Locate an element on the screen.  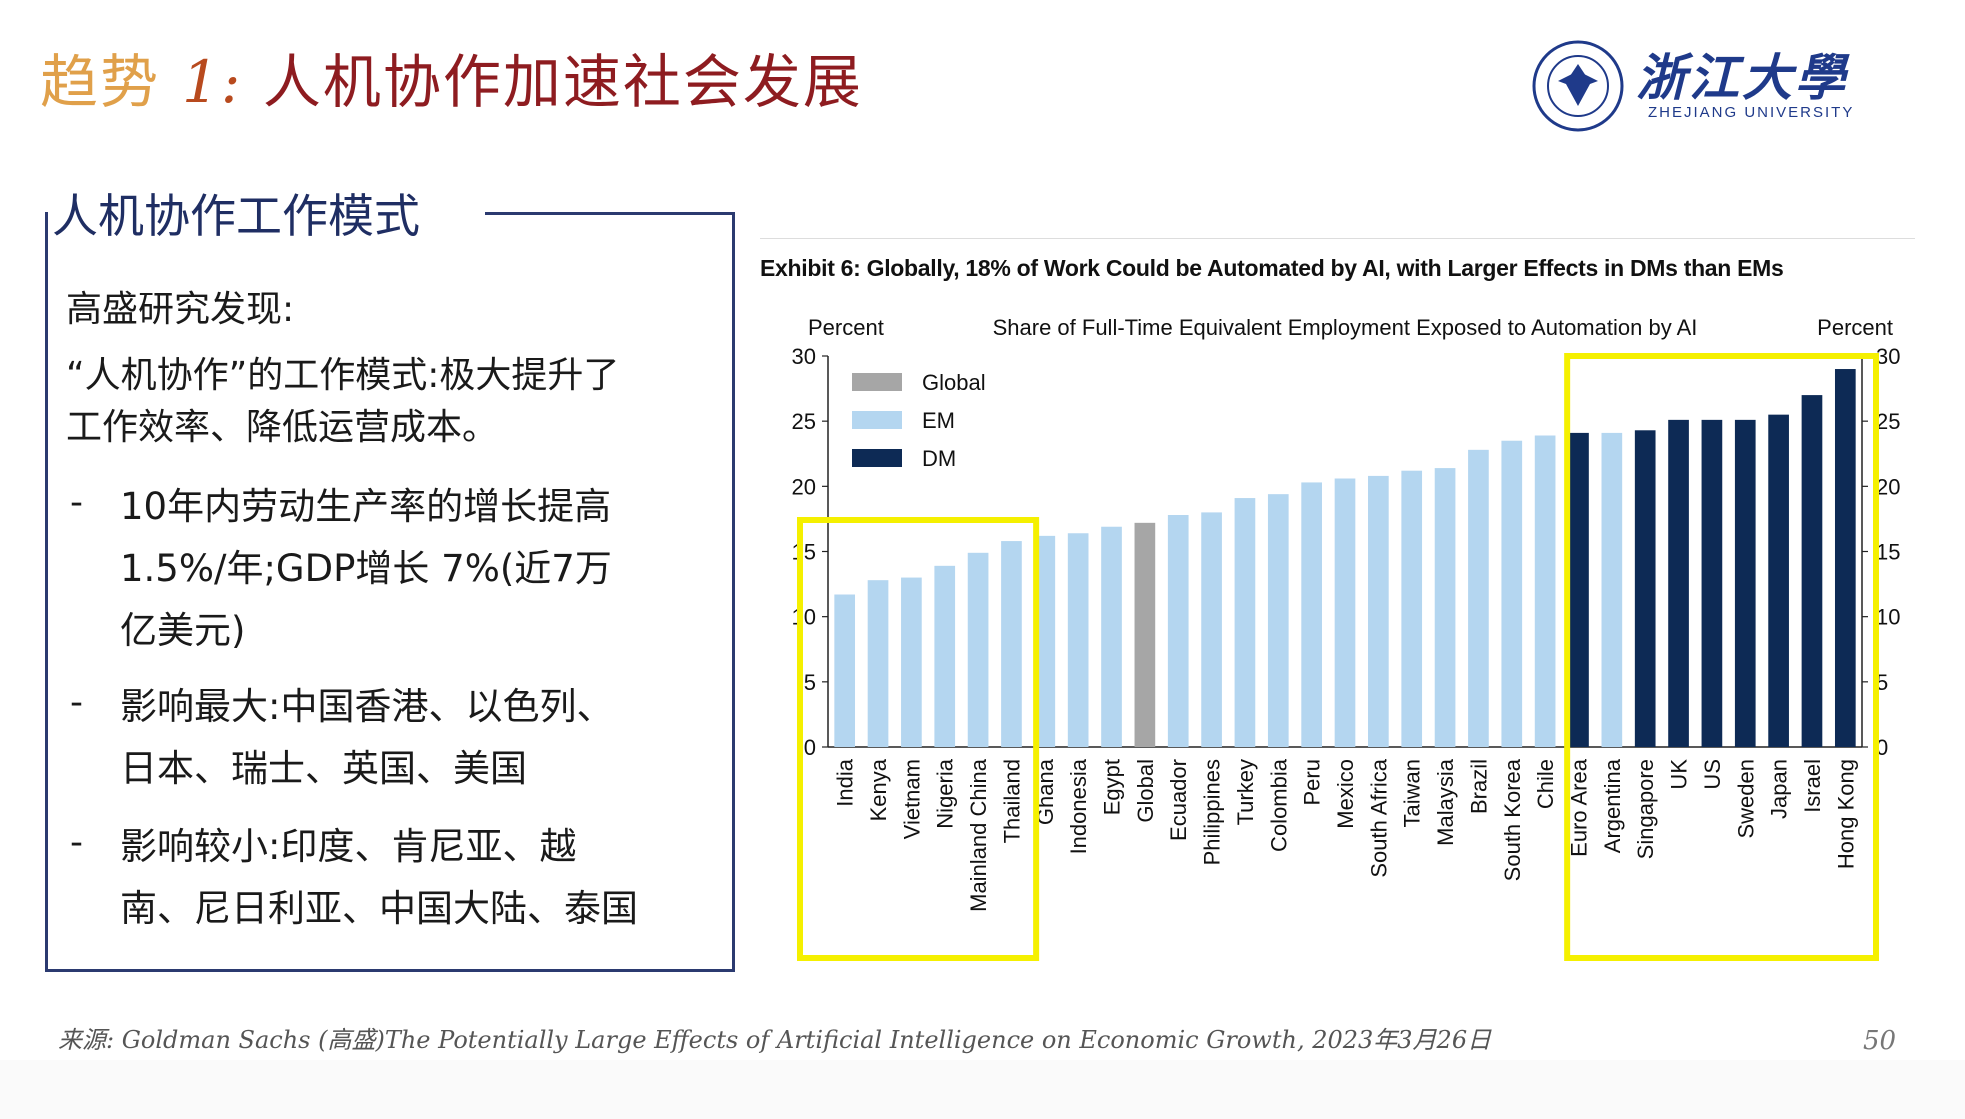
x-tick-label: Philippines is located at coordinates (1212, 812).